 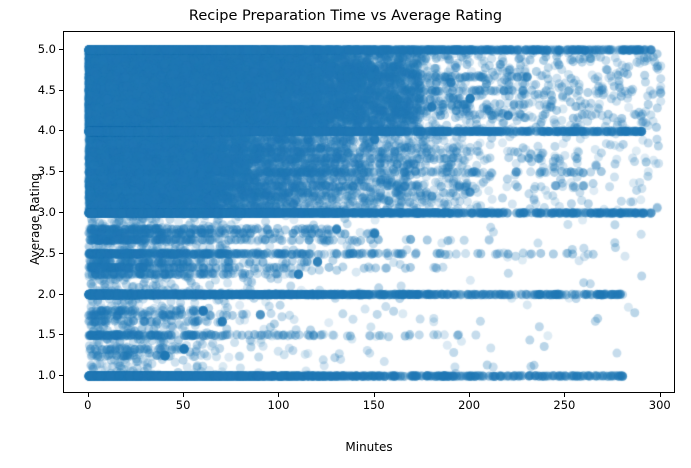 What do you see at coordinates (183, 405) in the screenshot?
I see `x-tick-label: 50` at bounding box center [183, 405].